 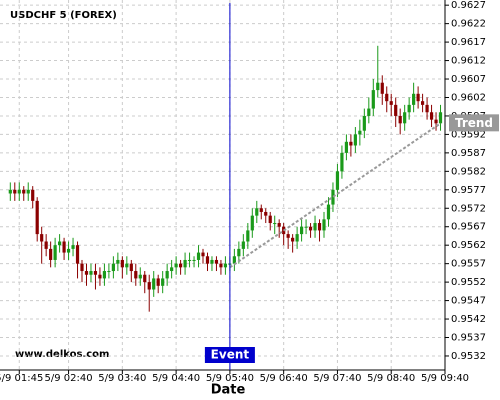 What do you see at coordinates (229, 355) in the screenshot?
I see `event-label-box` at bounding box center [229, 355].